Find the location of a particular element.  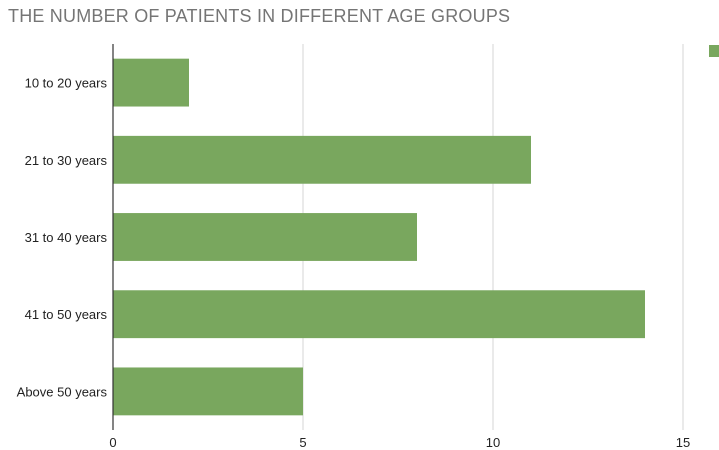

category-label: 41 to 50 years is located at coordinates (66, 314).